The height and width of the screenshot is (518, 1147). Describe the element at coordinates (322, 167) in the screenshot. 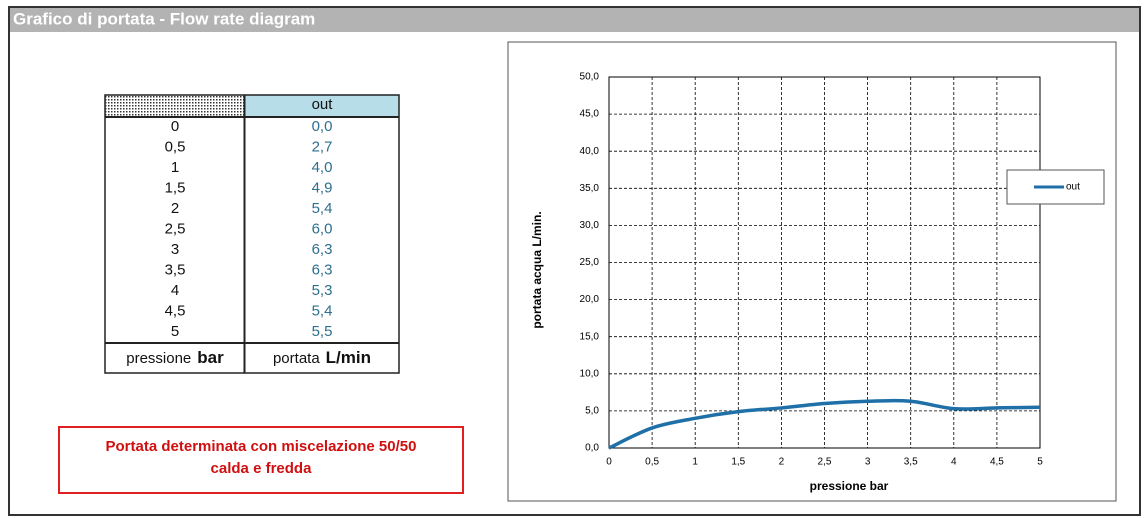

I see `flow-cell: 4,0` at that location.